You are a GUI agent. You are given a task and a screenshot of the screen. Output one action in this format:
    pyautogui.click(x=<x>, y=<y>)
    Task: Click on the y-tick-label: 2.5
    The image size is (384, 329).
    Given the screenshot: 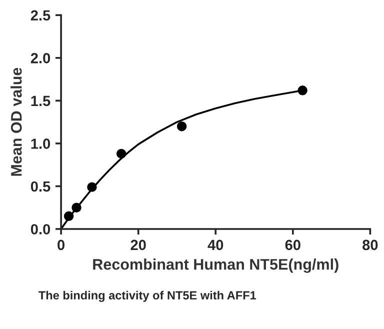 What is the action you would take?
    pyautogui.click(x=40, y=15)
    